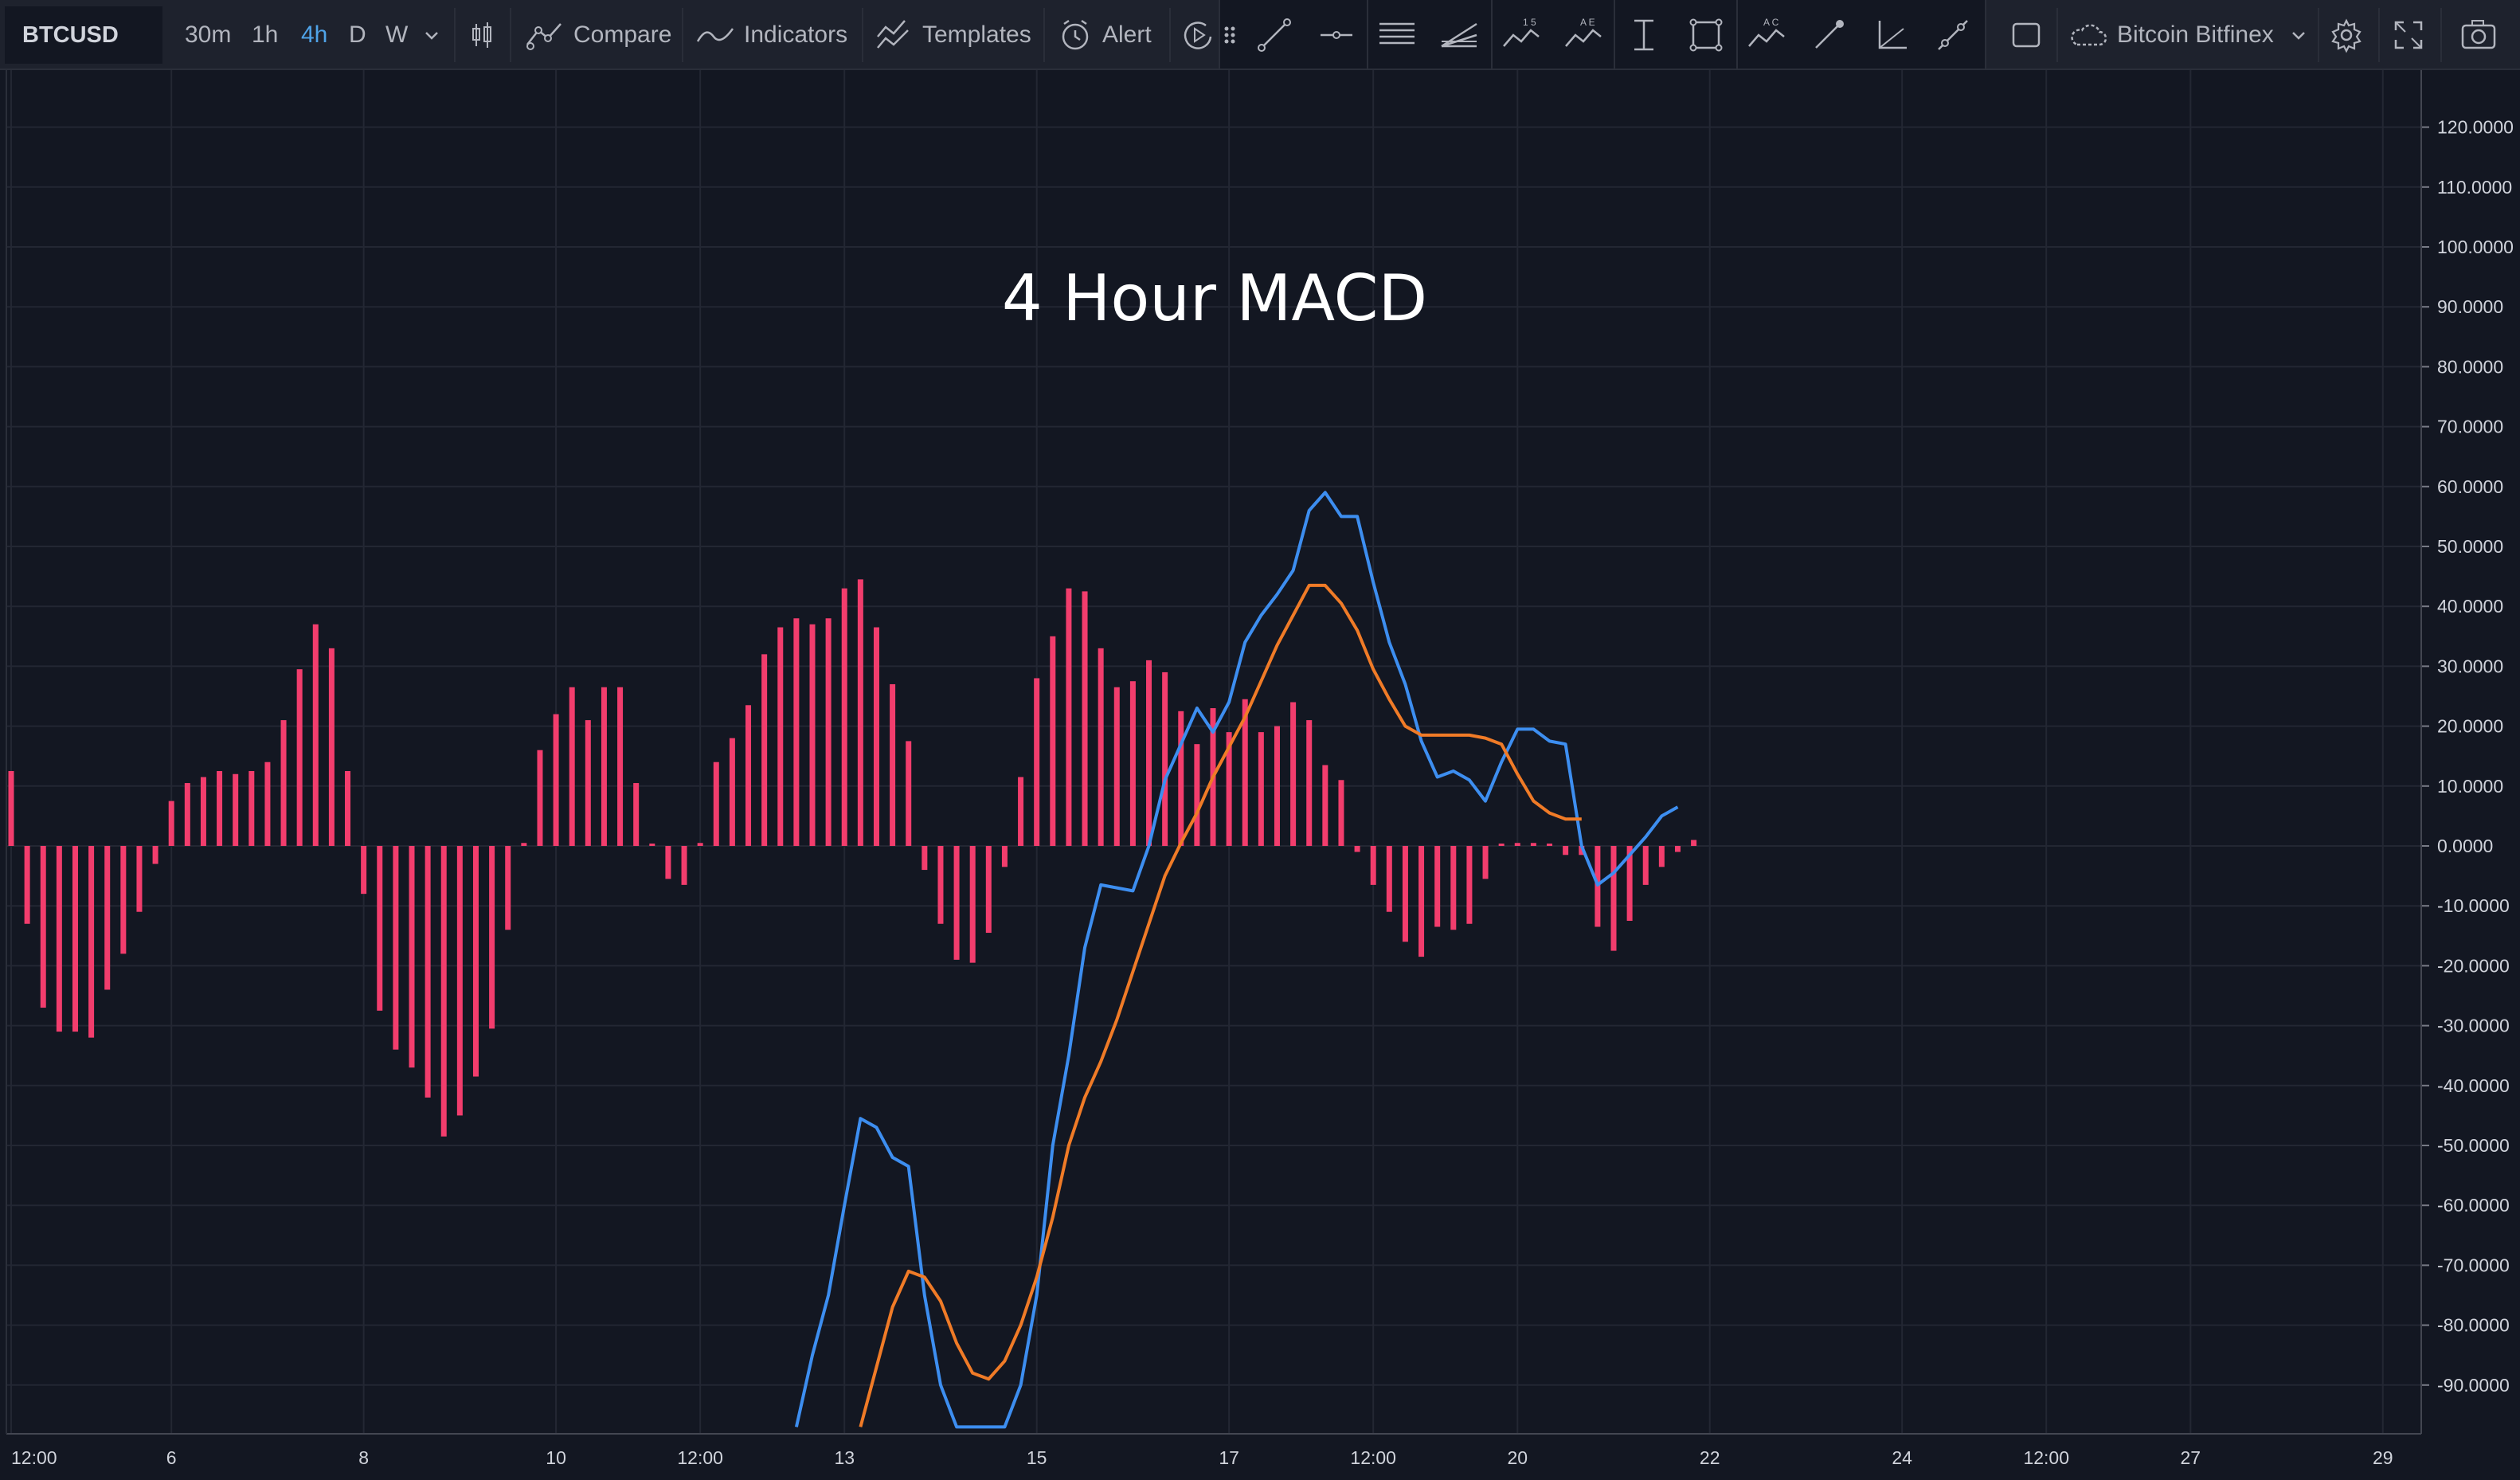 Image resolution: width=2520 pixels, height=1480 pixels. What do you see at coordinates (1706, 35) in the screenshot?
I see `rectangle-icon` at bounding box center [1706, 35].